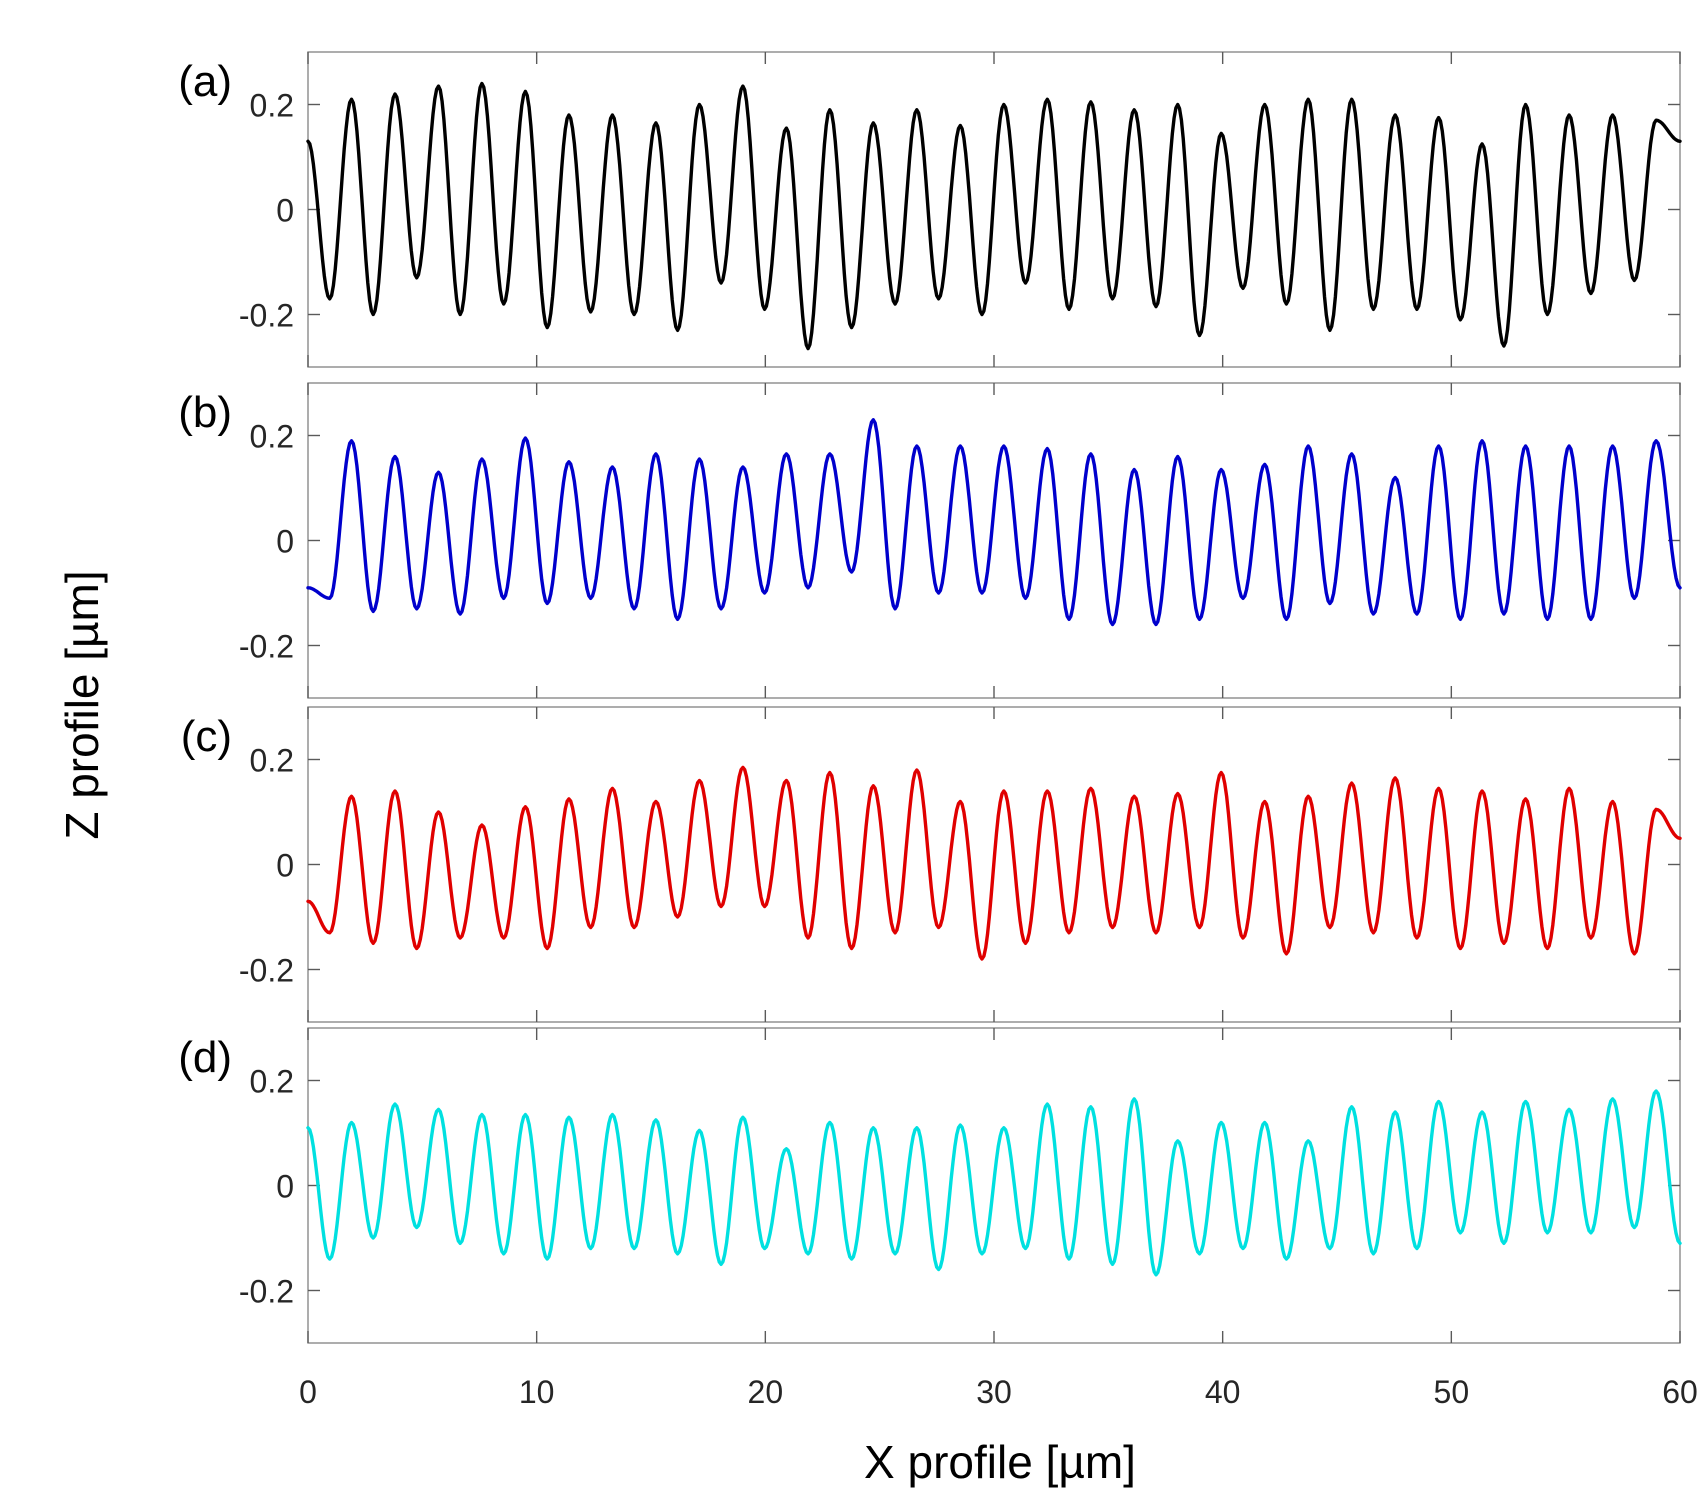 The height and width of the screenshot is (1491, 1697). What do you see at coordinates (206, 736) in the screenshot?
I see `panel-label: (c)` at bounding box center [206, 736].